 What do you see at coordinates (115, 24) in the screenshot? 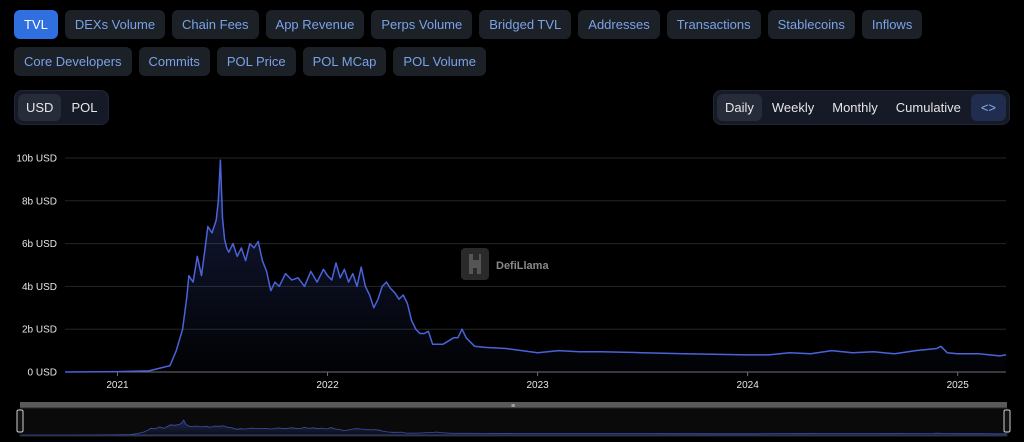
I see `tab-dexs-volume: DEXs Volume` at bounding box center [115, 24].